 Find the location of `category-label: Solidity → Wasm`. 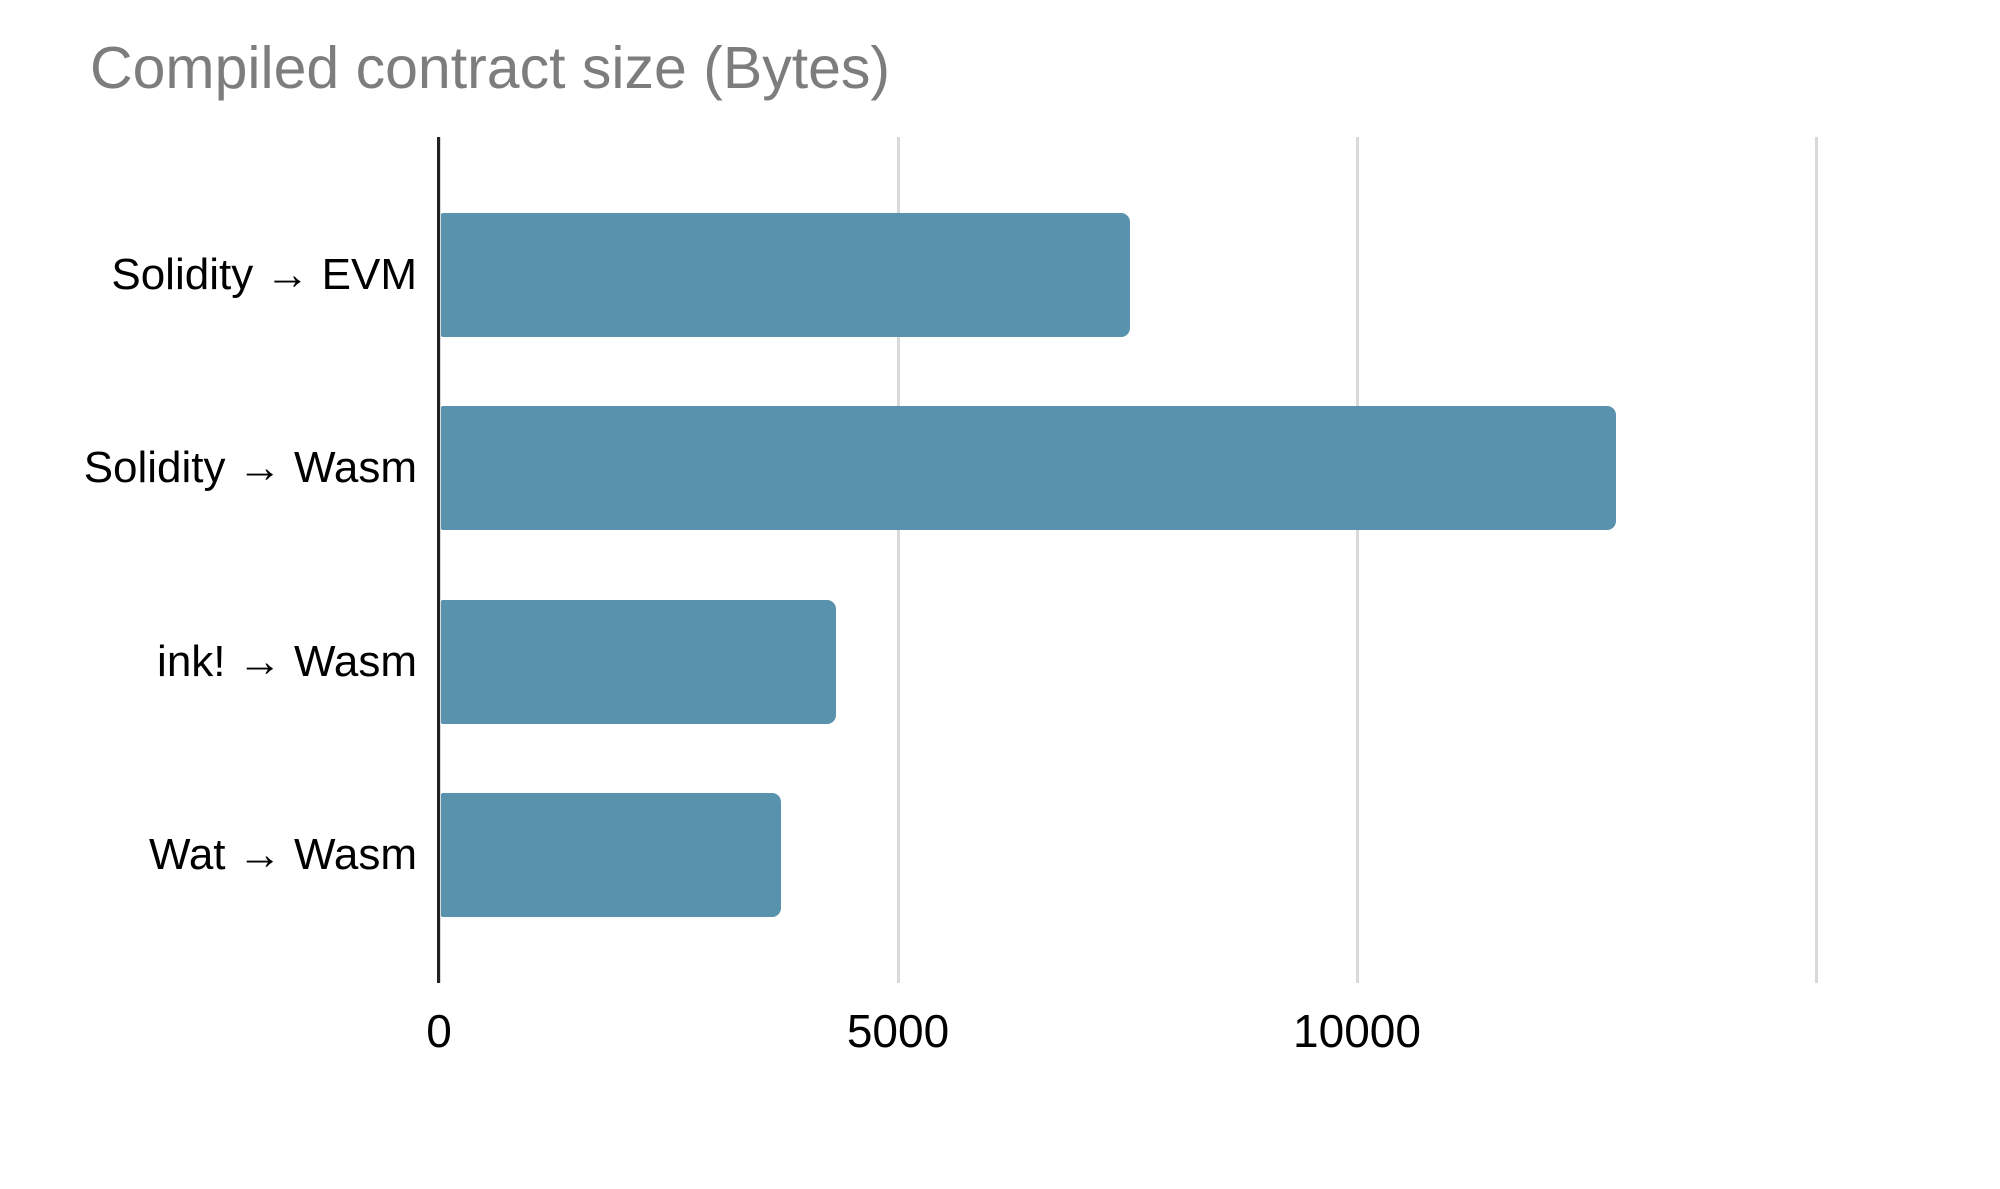

category-label: Solidity → Wasm is located at coordinates (250, 468).